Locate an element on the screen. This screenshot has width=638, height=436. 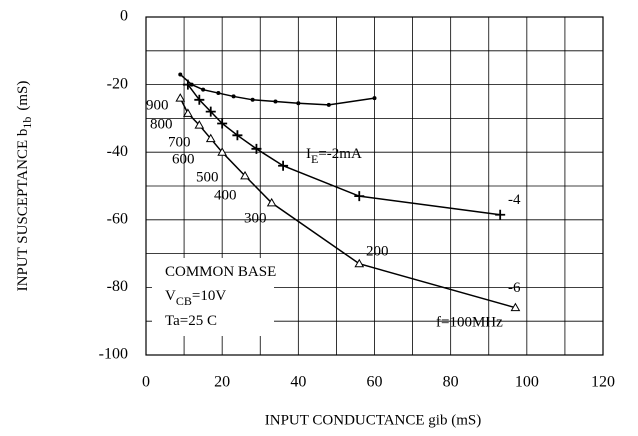
frequency-label: 200 is located at coordinates (377, 251).